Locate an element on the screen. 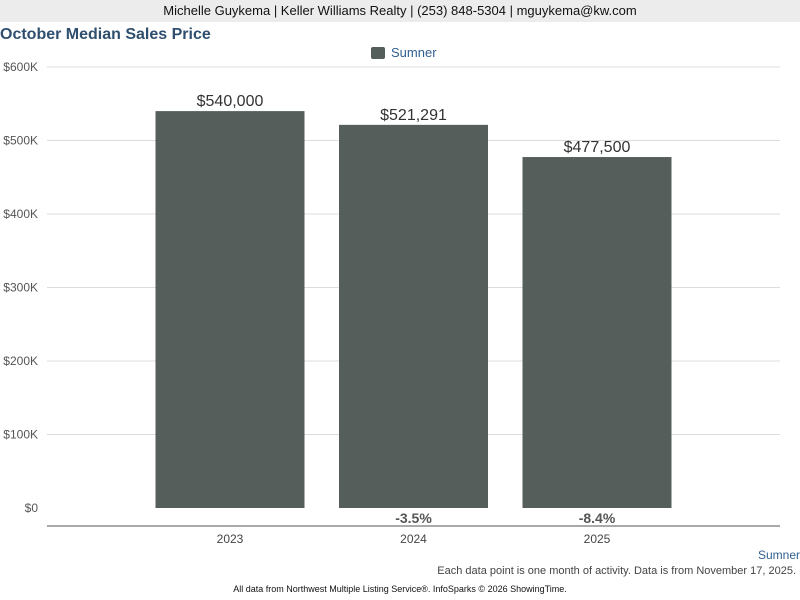 Image resolution: width=800 pixels, height=600 pixels. change-label-2024: -3.5% is located at coordinates (413, 518).